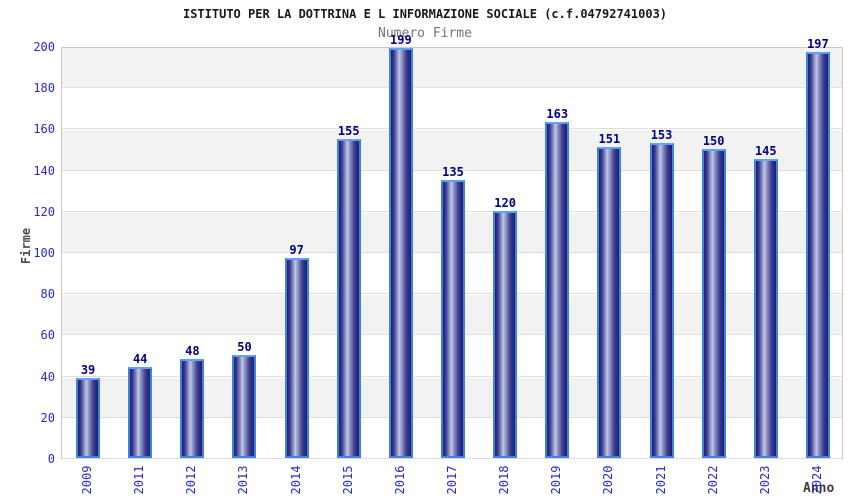 The width and height of the screenshot is (850, 500). Describe the element at coordinates (453, 318) in the screenshot. I see `bar-2017` at that location.